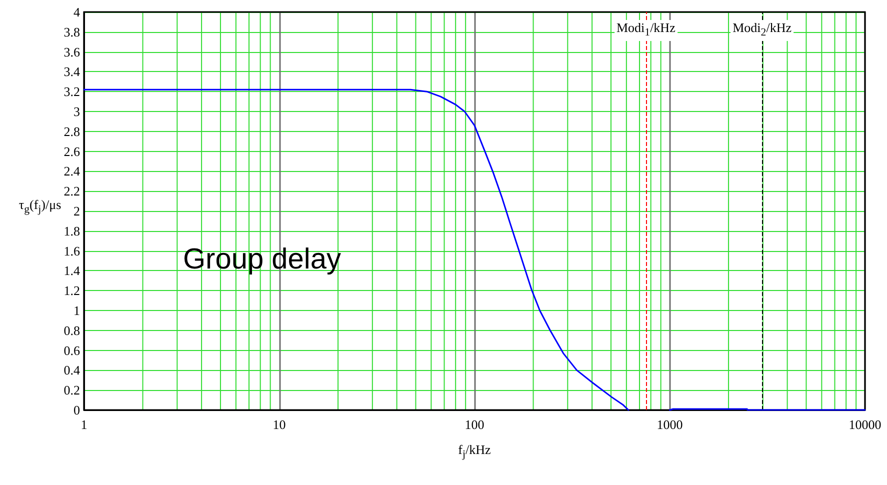 This screenshot has height=485, width=887. I want to click on y-tick-label: 1.6, so click(72, 250).